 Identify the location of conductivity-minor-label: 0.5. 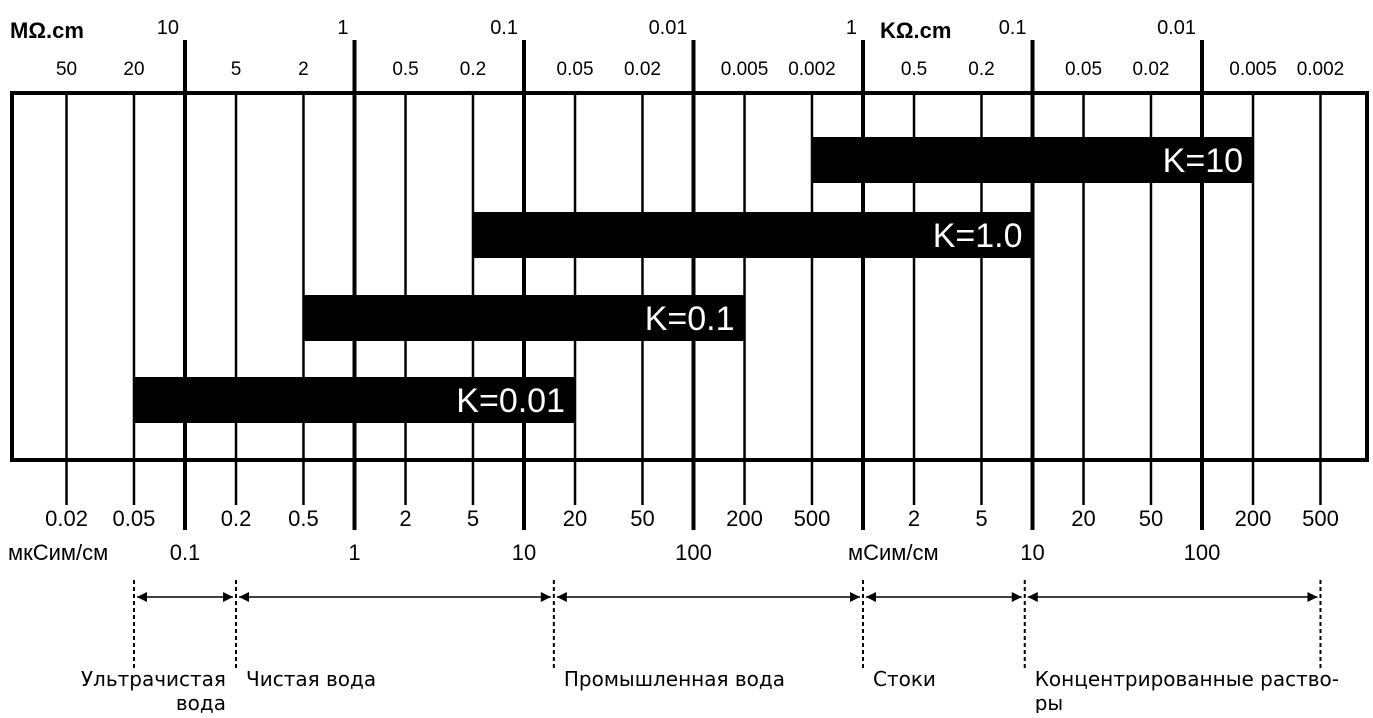
(303, 518).